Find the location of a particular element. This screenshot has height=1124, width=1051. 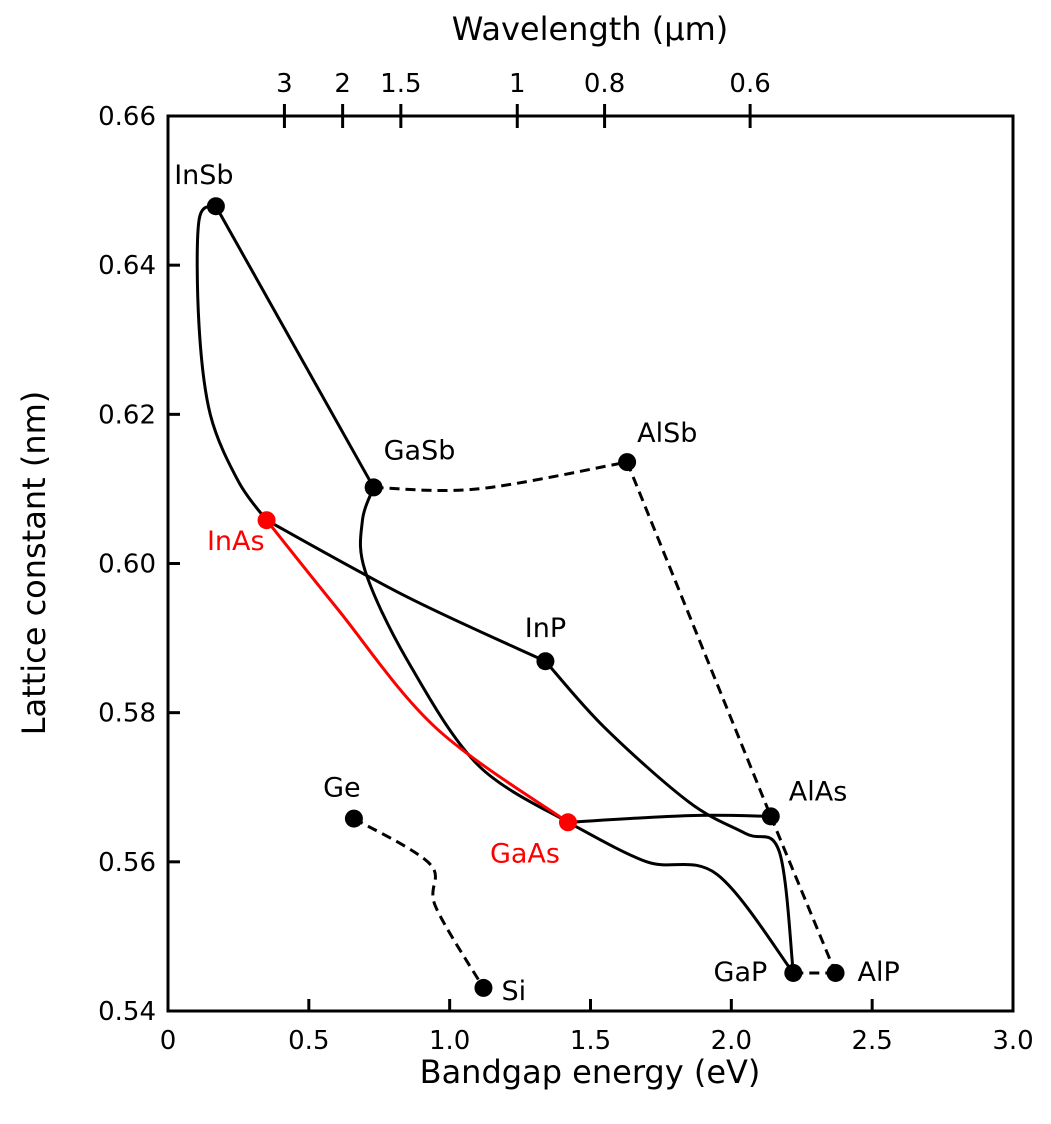

curve-alsb-alas is located at coordinates (699, 639).